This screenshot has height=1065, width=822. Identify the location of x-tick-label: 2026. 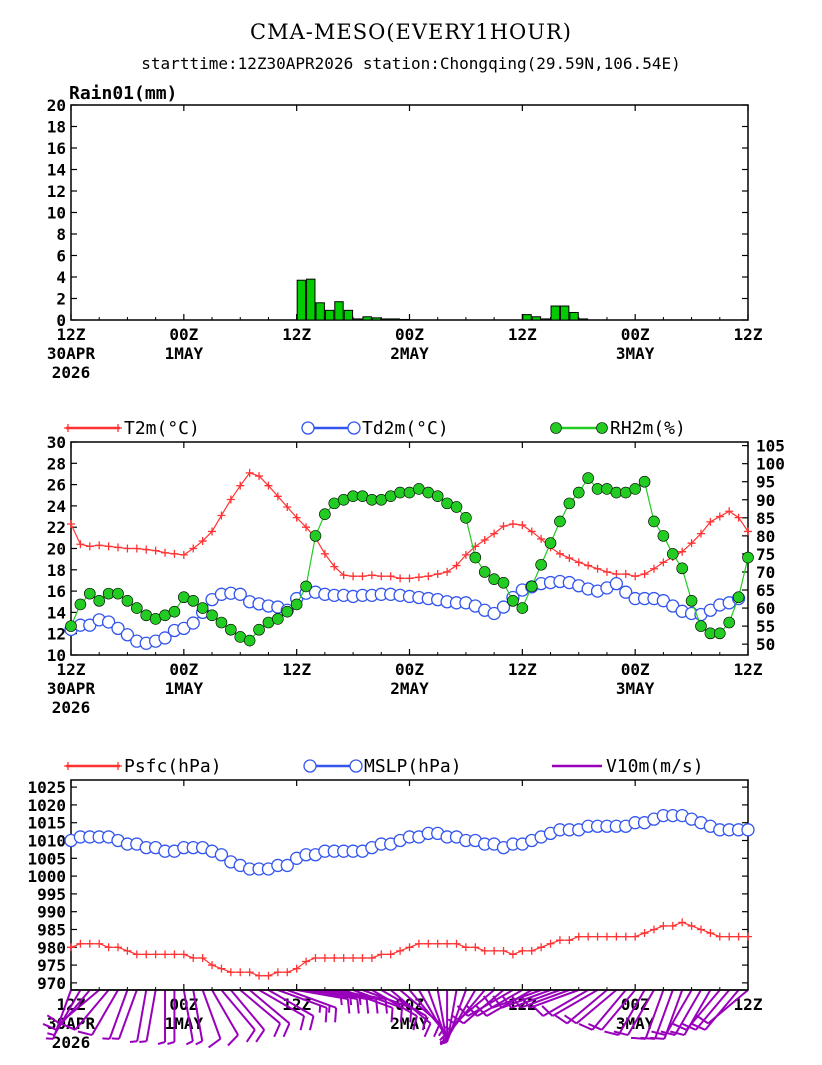
(71, 707).